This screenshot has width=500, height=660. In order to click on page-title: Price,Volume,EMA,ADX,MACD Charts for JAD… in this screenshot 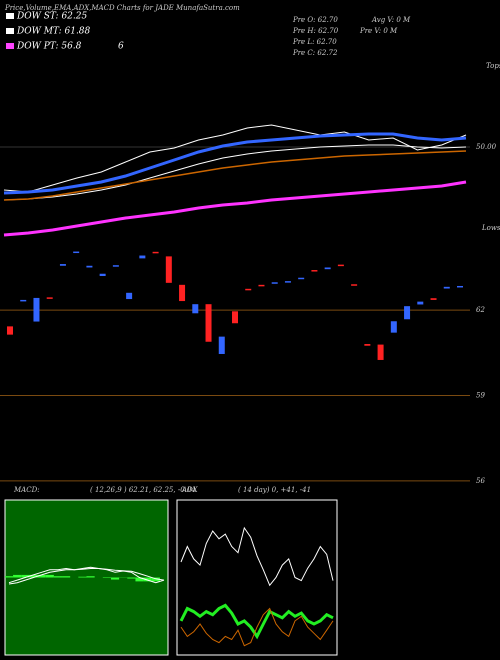, I will do `click(122, 8)`.